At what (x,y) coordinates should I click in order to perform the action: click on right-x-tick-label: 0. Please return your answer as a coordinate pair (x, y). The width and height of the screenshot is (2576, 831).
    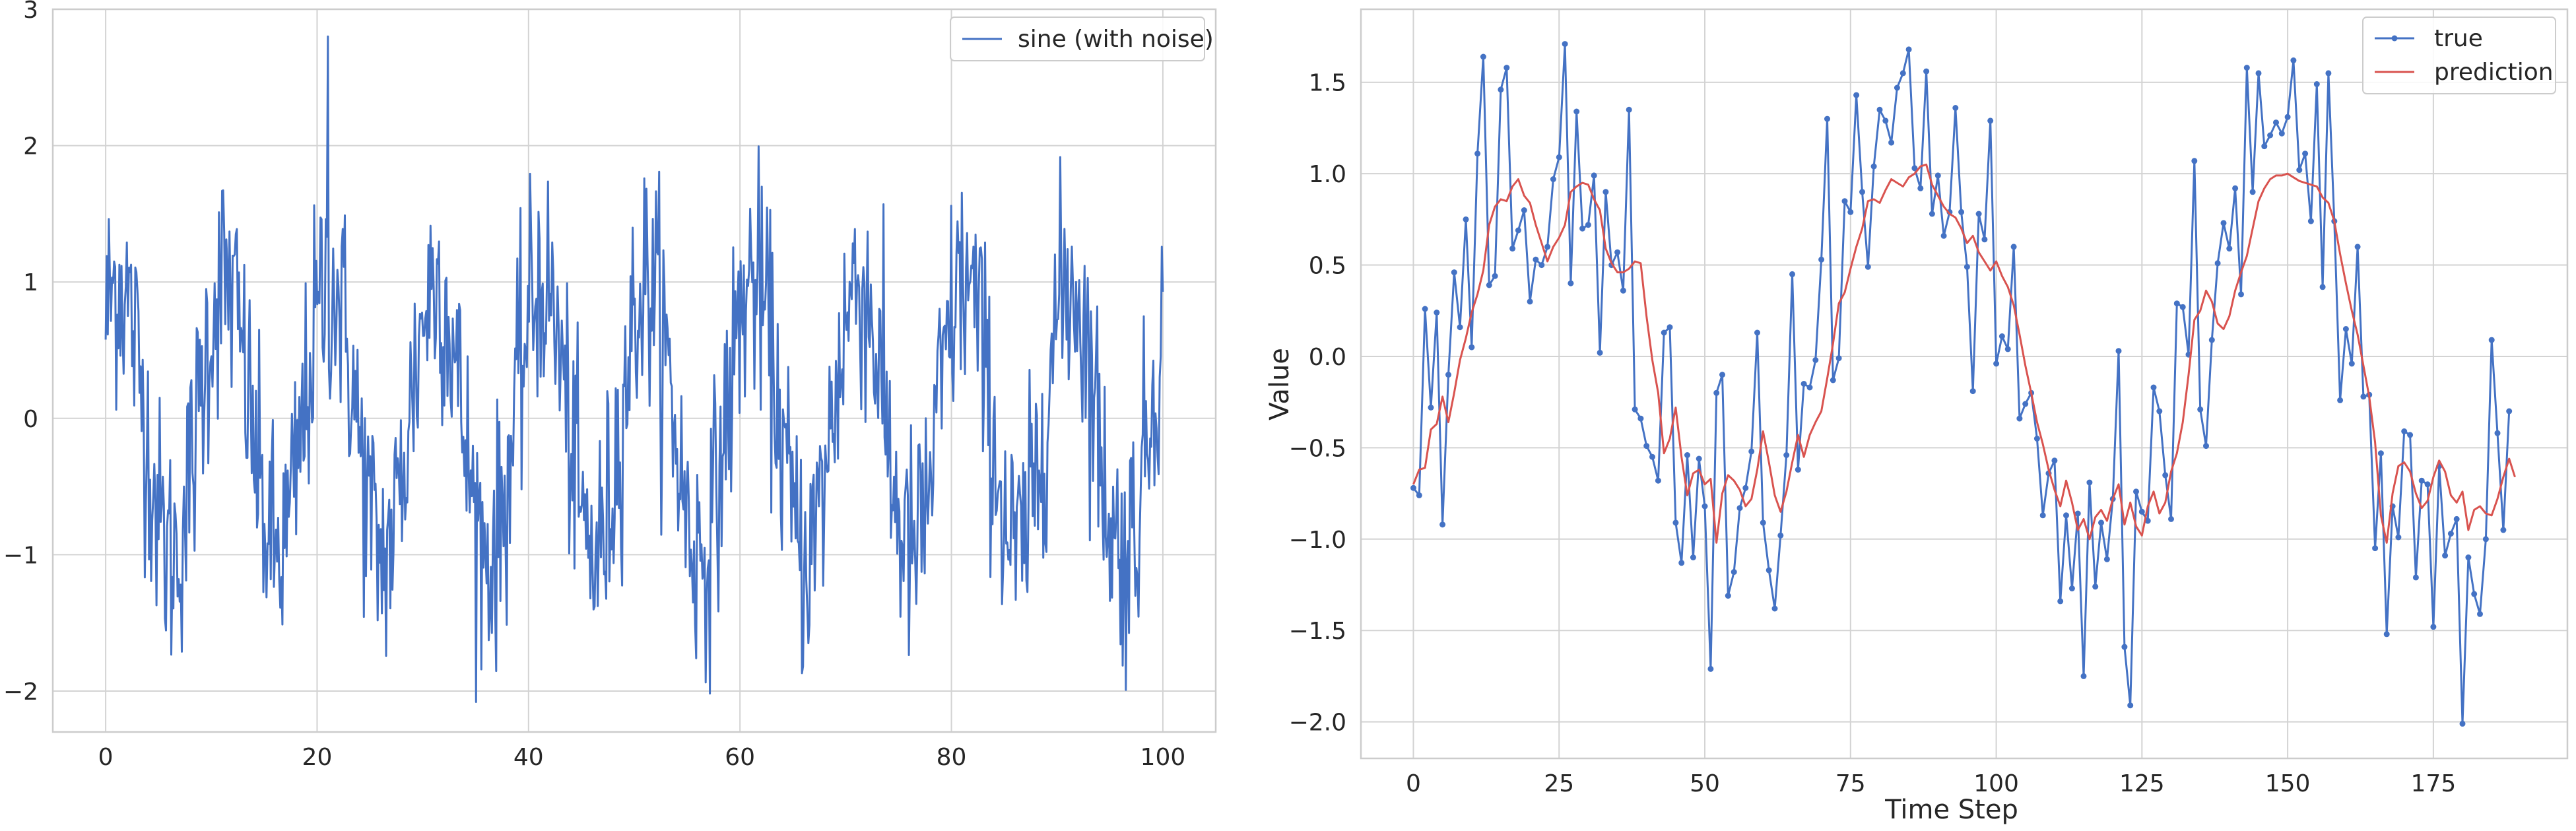
    Looking at the image, I should click on (1413, 783).